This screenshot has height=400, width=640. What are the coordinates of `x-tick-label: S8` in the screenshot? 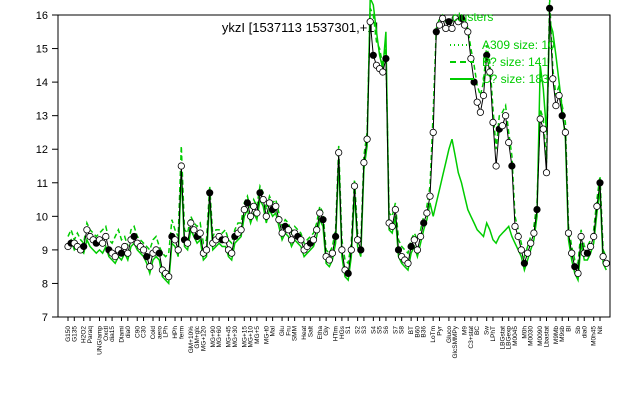 It's located at (402, 330).